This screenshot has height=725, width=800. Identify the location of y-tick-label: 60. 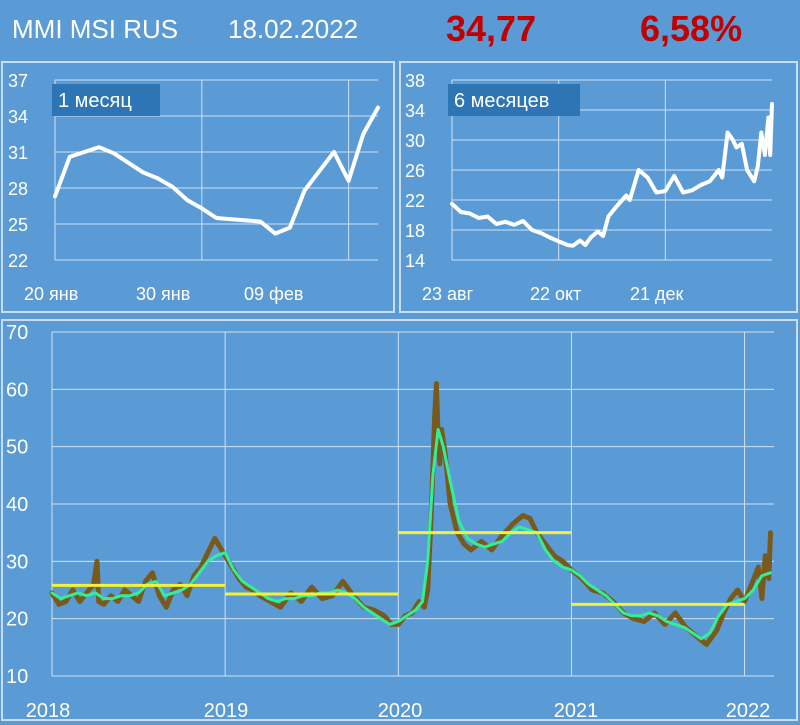
(17, 390).